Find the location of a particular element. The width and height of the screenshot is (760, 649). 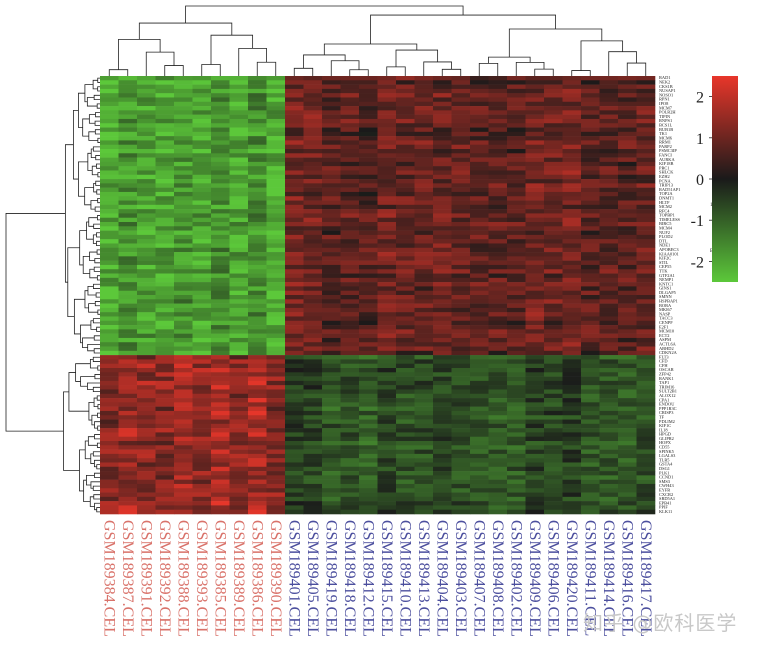

row-label: CEP55 is located at coordinates (665, 266).